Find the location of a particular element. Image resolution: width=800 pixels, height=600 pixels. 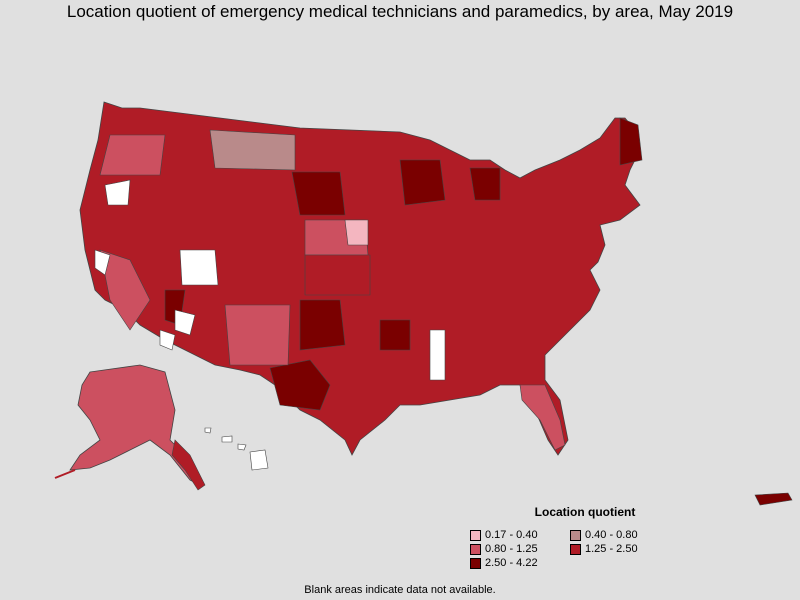

legend-item: 0.40 - 0.80 is located at coordinates (620, 535).